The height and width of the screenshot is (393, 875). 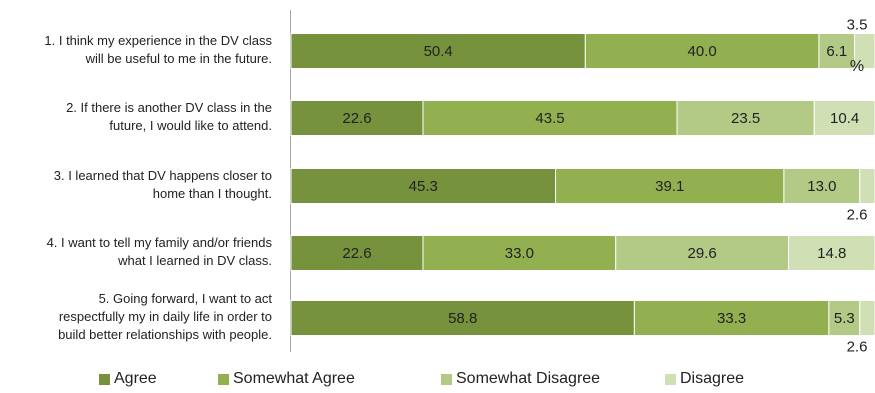 What do you see at coordinates (857, 66) in the screenshot?
I see `percent-unit-label: %` at bounding box center [857, 66].